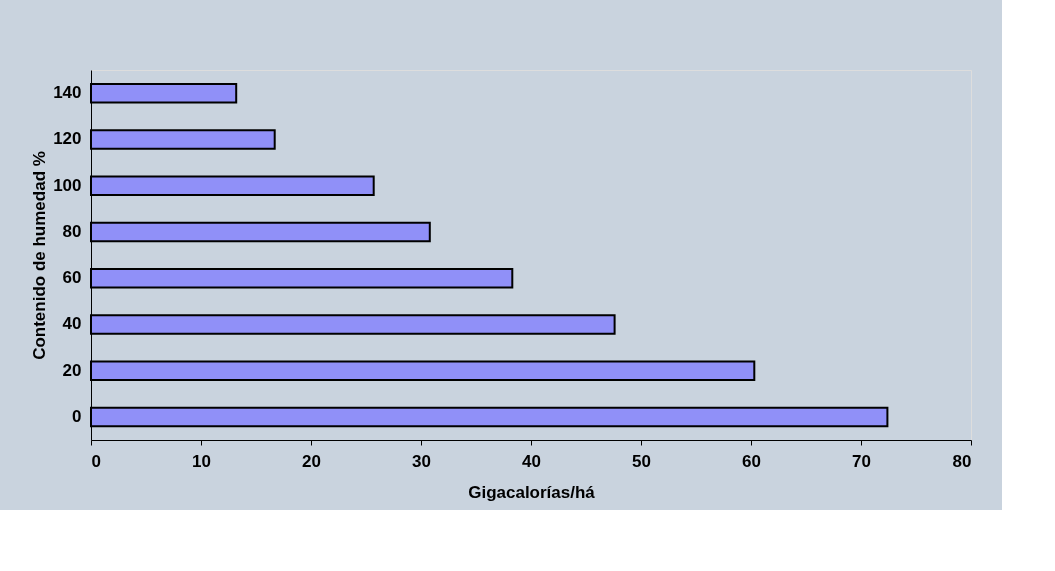  What do you see at coordinates (311, 461) in the screenshot?
I see `x-tick-label: 20` at bounding box center [311, 461].